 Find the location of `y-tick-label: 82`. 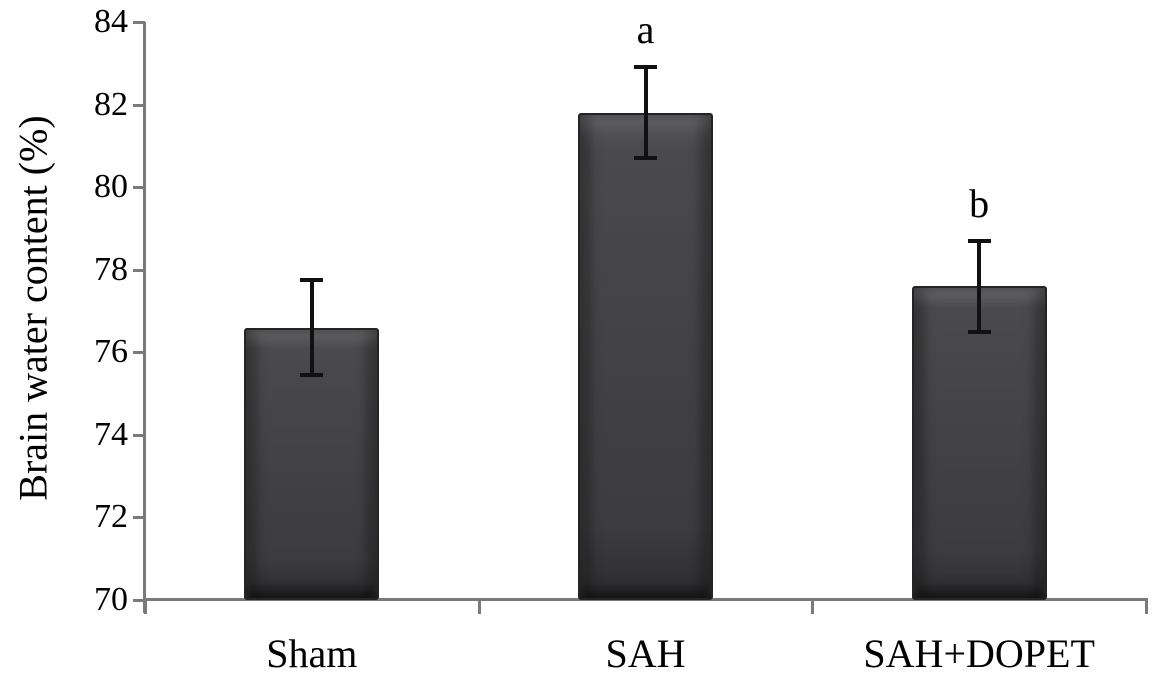

y-tick-label: 82 is located at coordinates (111, 104).